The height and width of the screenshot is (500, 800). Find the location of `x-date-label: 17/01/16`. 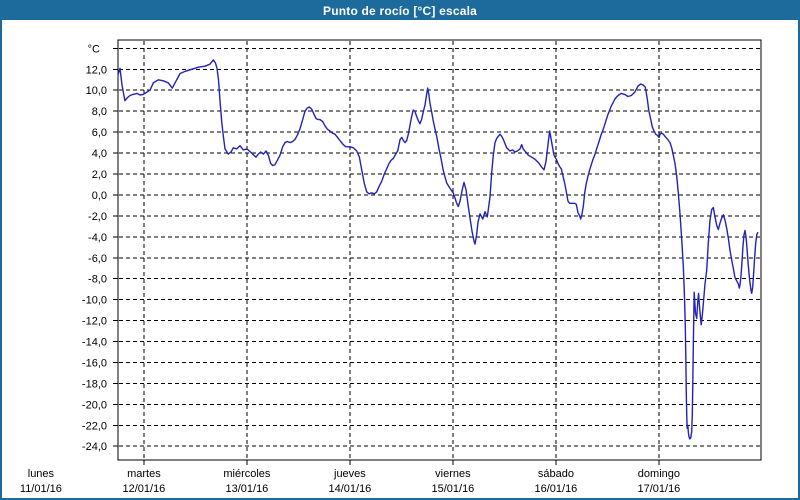

x-date-label: 17/01/16 is located at coordinates (658, 489).